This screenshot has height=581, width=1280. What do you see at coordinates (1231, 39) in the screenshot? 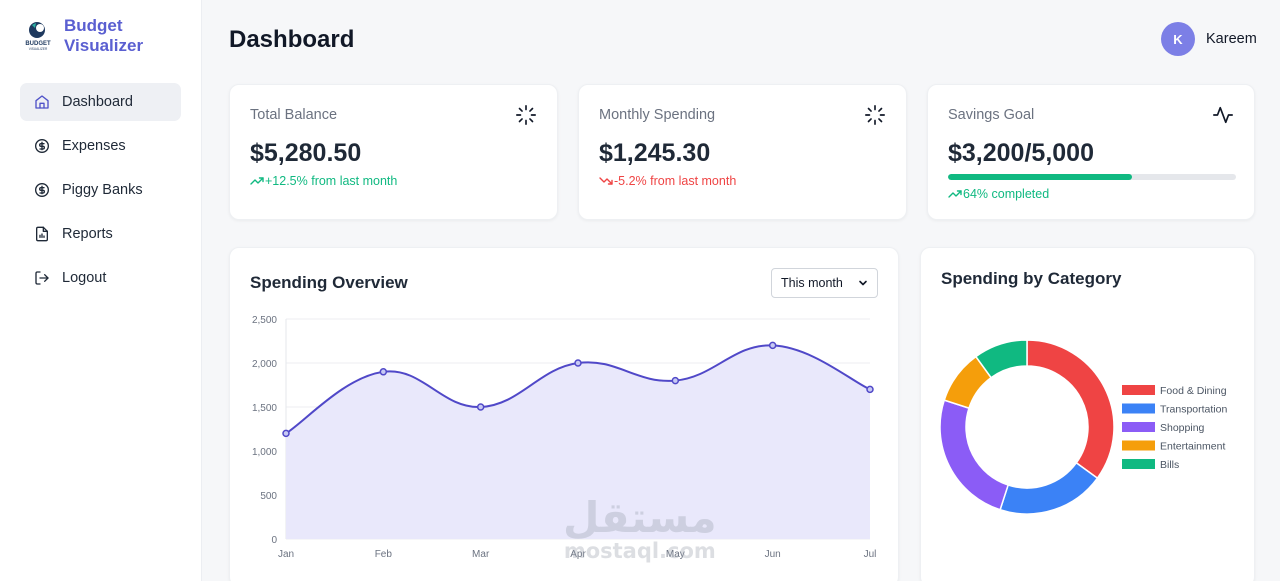
I see `user-name: Kareem` at bounding box center [1231, 39].